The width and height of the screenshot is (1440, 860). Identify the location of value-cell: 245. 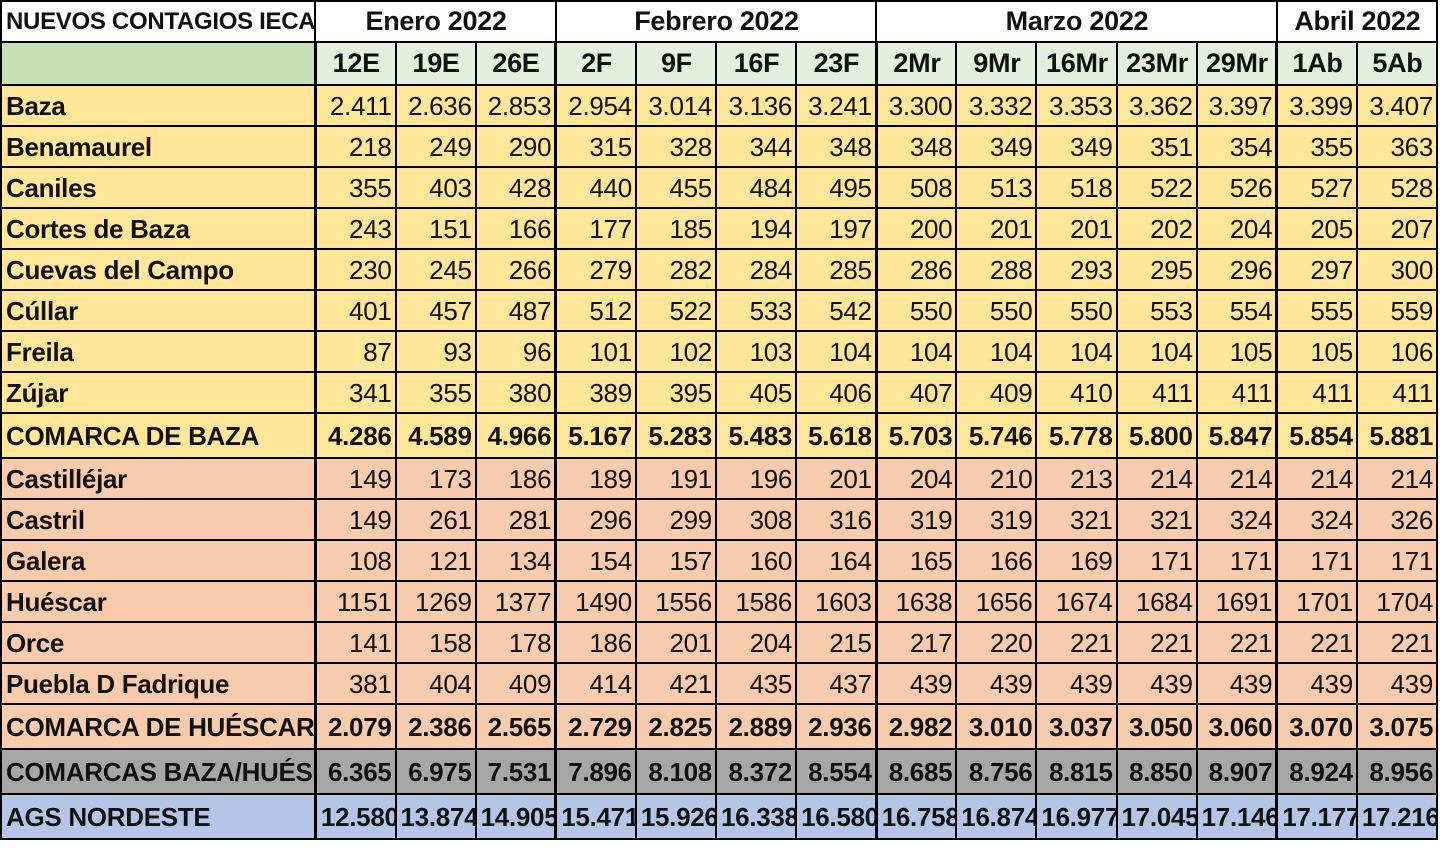
(436, 269).